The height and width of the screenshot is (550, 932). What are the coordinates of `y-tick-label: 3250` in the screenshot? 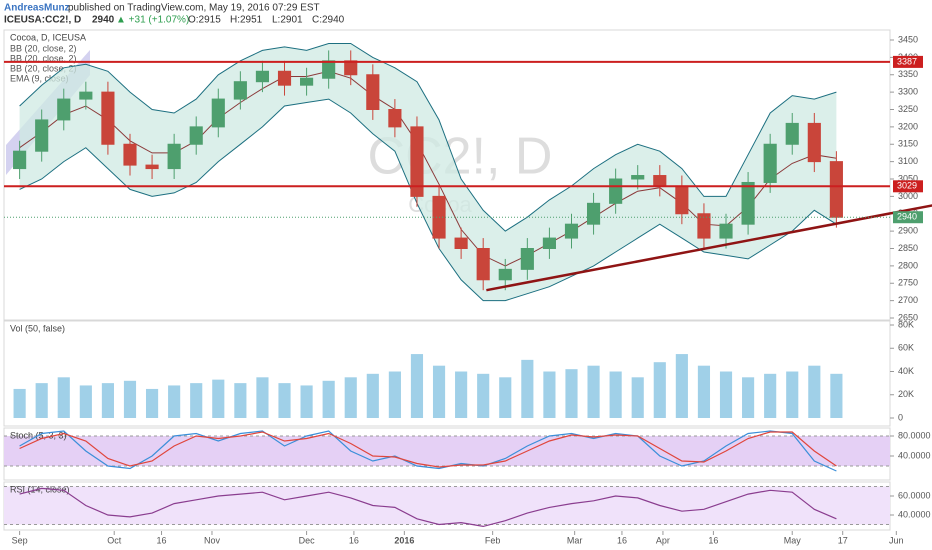 It's located at (908, 109).